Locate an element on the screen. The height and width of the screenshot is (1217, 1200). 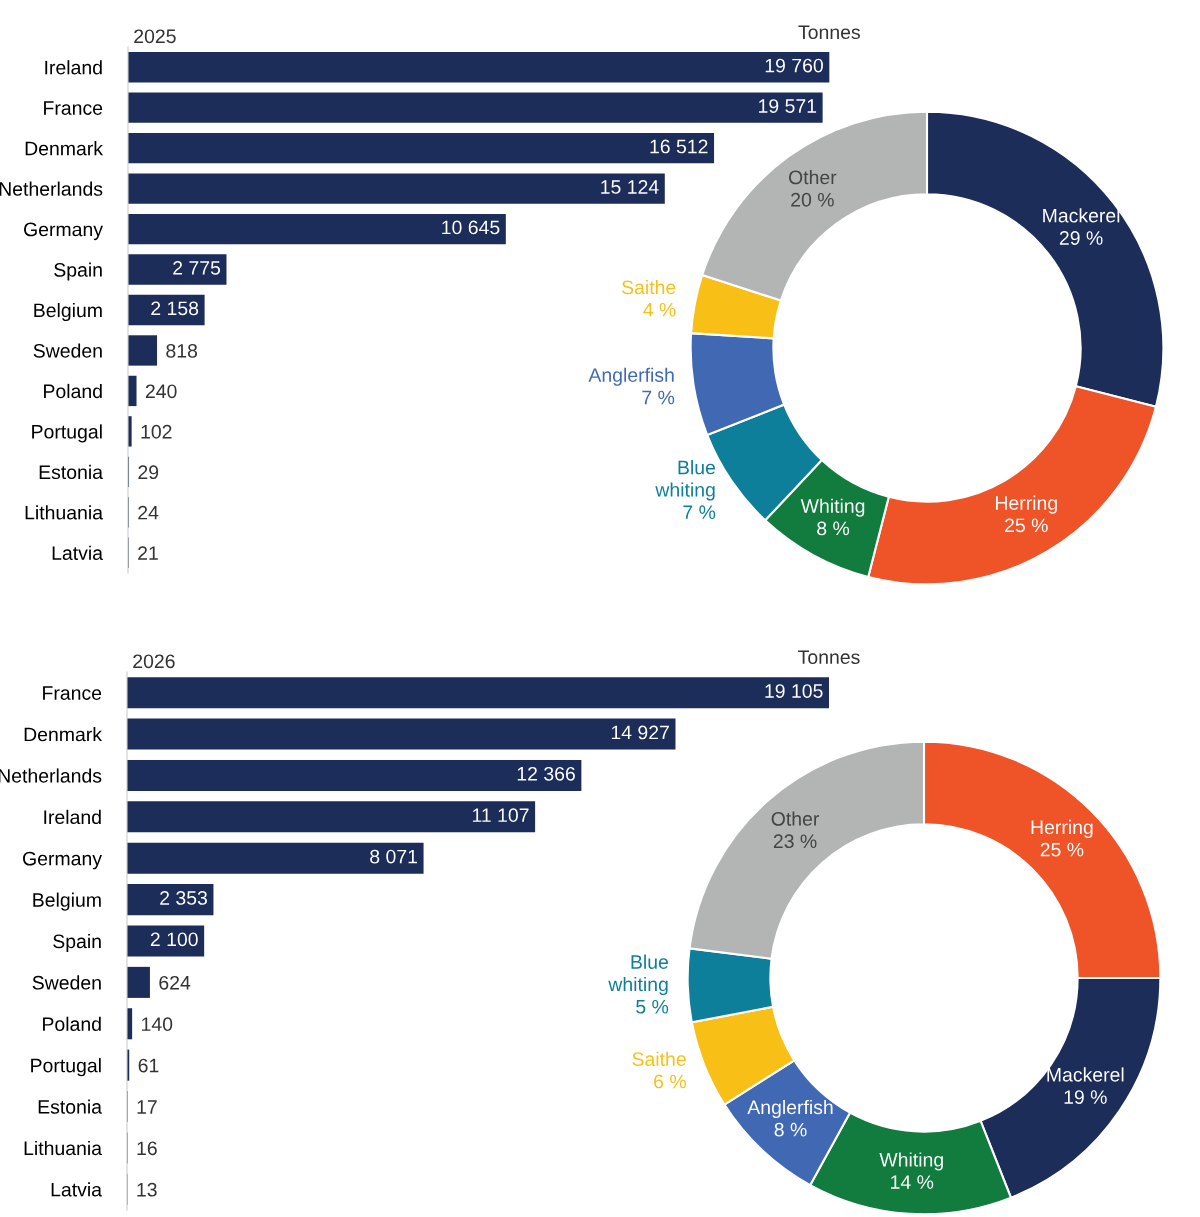
data-label: 19 105 is located at coordinates (794, 691).